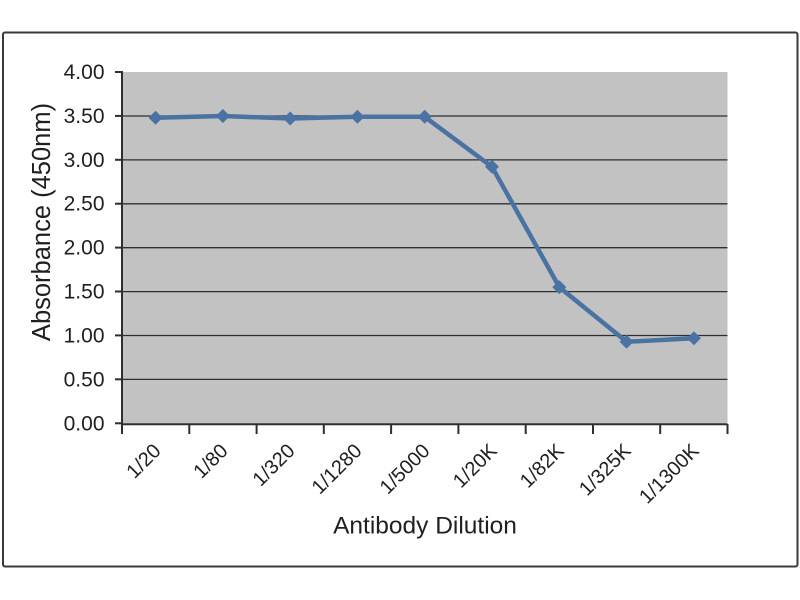  I want to click on svg-text: 1.50, so click(84, 292).